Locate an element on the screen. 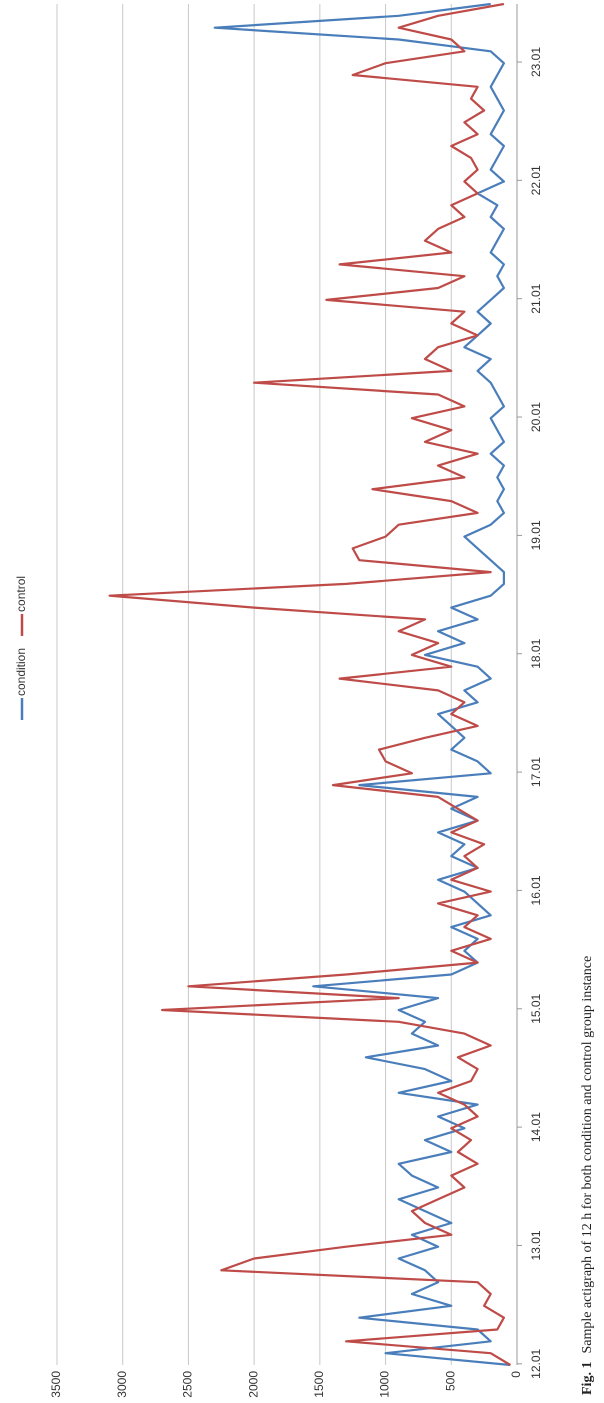  y-tick-label: 1500 is located at coordinates (319, 1384).